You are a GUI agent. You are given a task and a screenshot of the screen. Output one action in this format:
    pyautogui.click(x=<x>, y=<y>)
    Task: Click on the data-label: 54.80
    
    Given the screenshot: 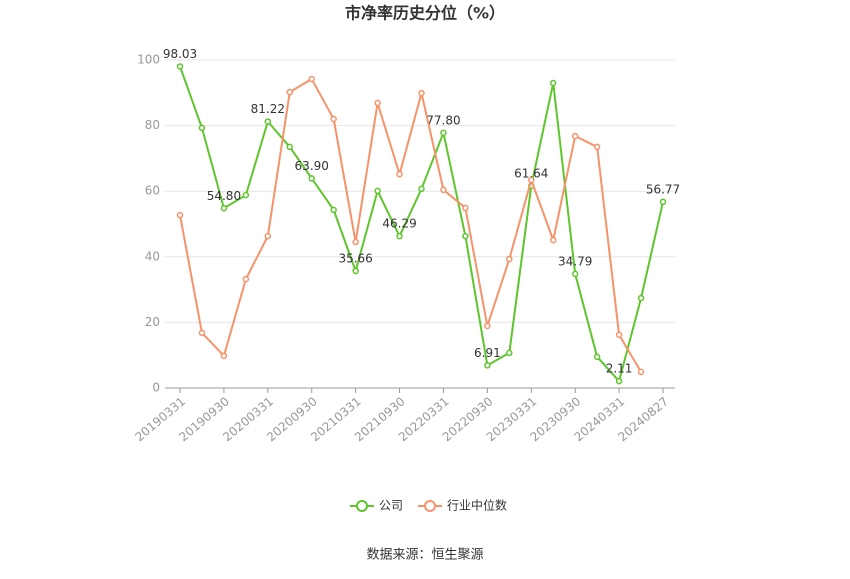 What is the action you would take?
    pyautogui.click(x=224, y=196)
    